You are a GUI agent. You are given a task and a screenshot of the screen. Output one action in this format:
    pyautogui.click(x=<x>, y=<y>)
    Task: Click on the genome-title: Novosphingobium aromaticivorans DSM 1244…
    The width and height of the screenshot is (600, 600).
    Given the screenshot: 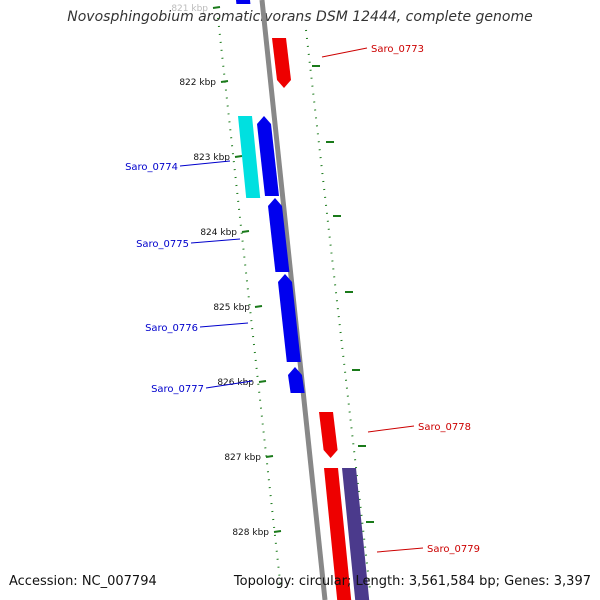 What is the action you would take?
    pyautogui.click(x=300, y=17)
    